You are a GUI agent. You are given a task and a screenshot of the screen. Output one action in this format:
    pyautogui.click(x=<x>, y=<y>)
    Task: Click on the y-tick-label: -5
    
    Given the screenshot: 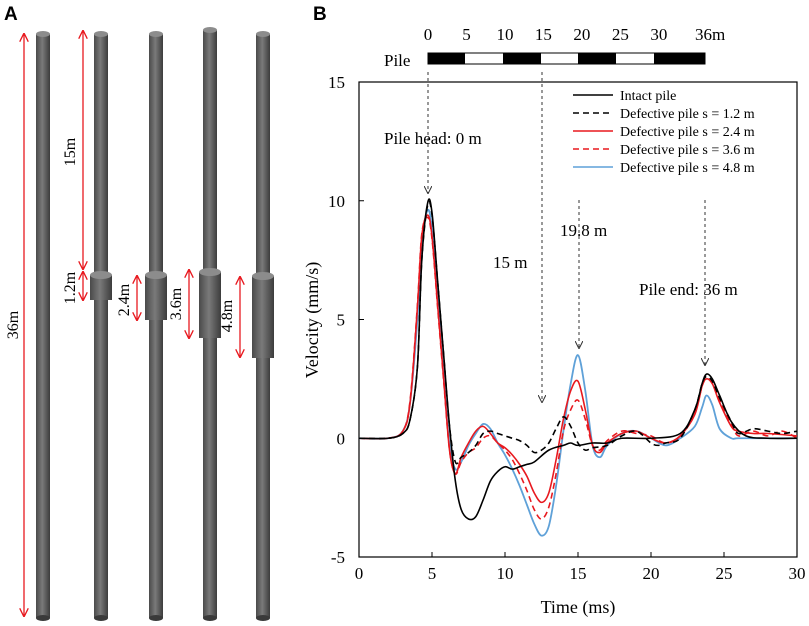 What is the action you would take?
    pyautogui.click(x=338, y=557)
    